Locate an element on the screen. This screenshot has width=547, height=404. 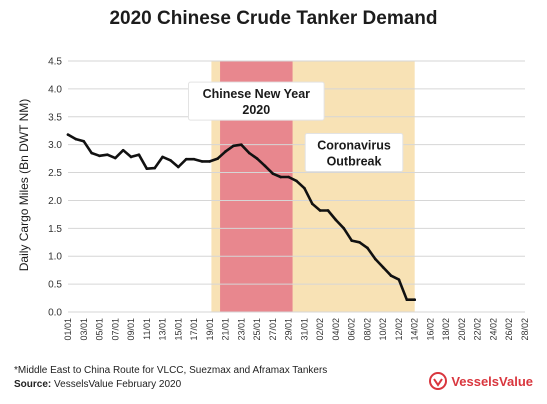
x-tick-label: 07/01 is located at coordinates (115, 329).